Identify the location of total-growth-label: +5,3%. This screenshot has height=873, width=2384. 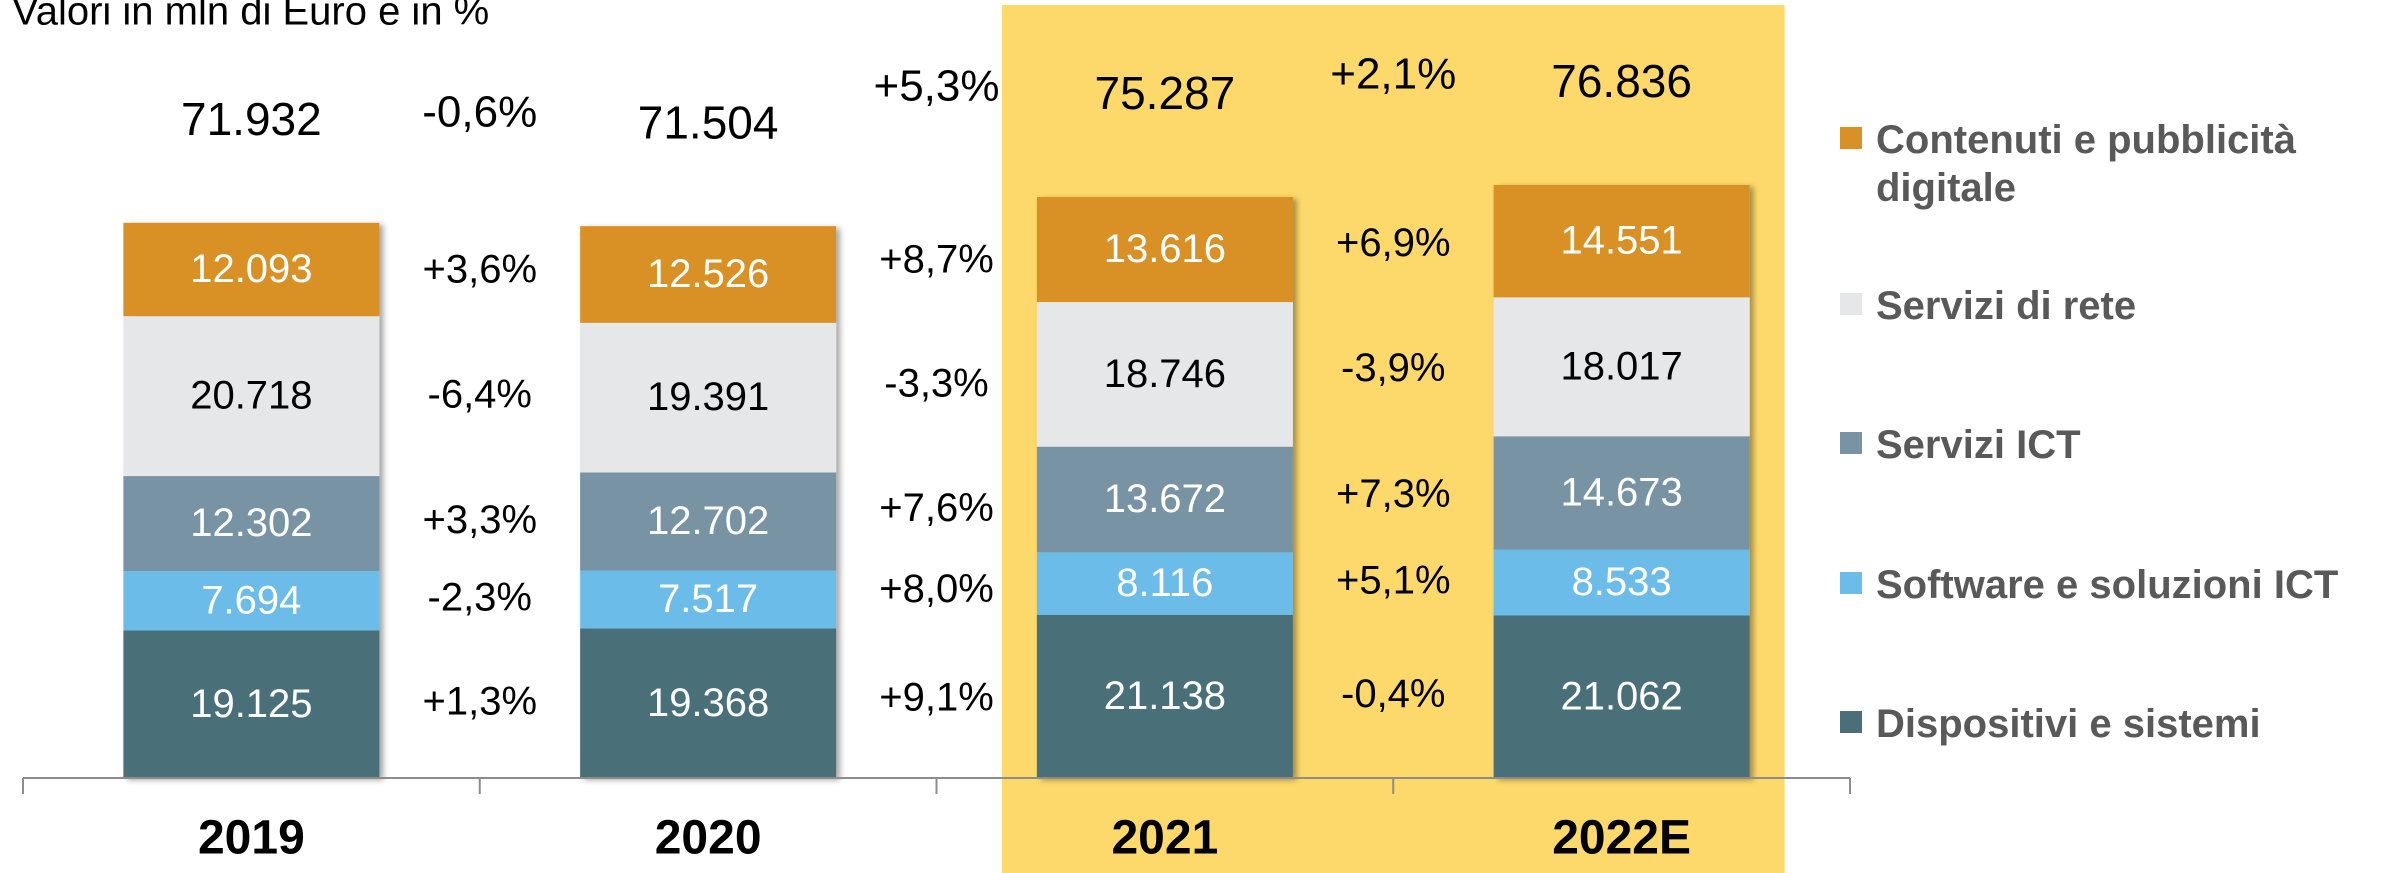
(937, 86).